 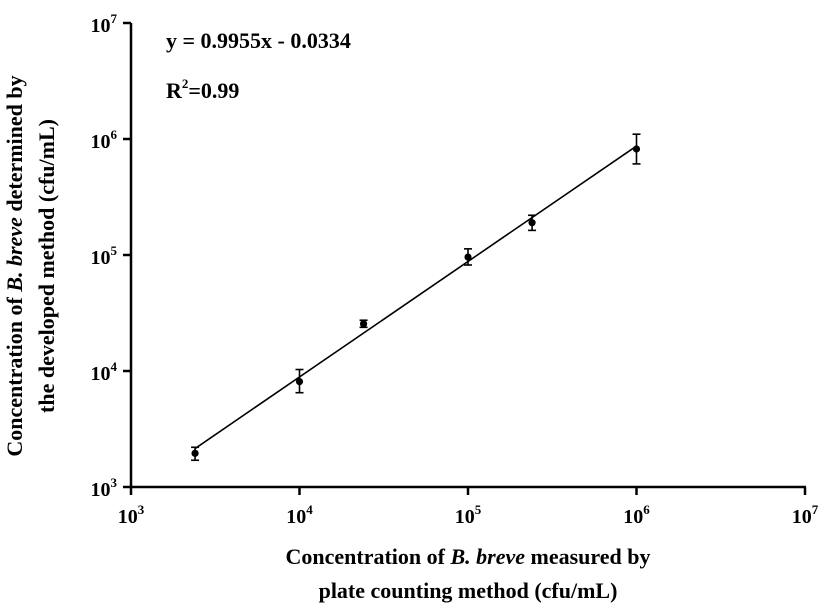 What do you see at coordinates (46, 266) in the screenshot?
I see `y-axis-title-line2: the developed method (cfu/mL)` at bounding box center [46, 266].